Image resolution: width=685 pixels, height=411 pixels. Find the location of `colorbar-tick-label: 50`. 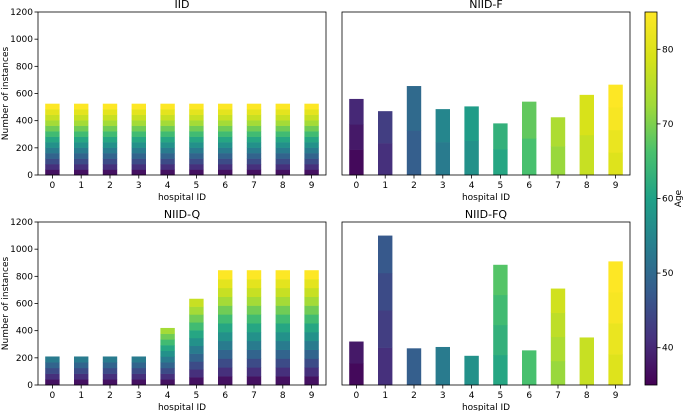

colorbar-tick-label: 50 is located at coordinates (668, 274).